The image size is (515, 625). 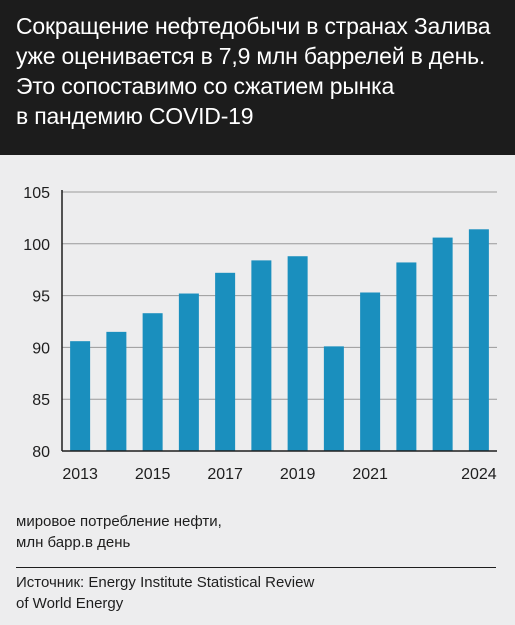 I want to click on x-tick-label-2021: 2021, so click(x=370, y=474).